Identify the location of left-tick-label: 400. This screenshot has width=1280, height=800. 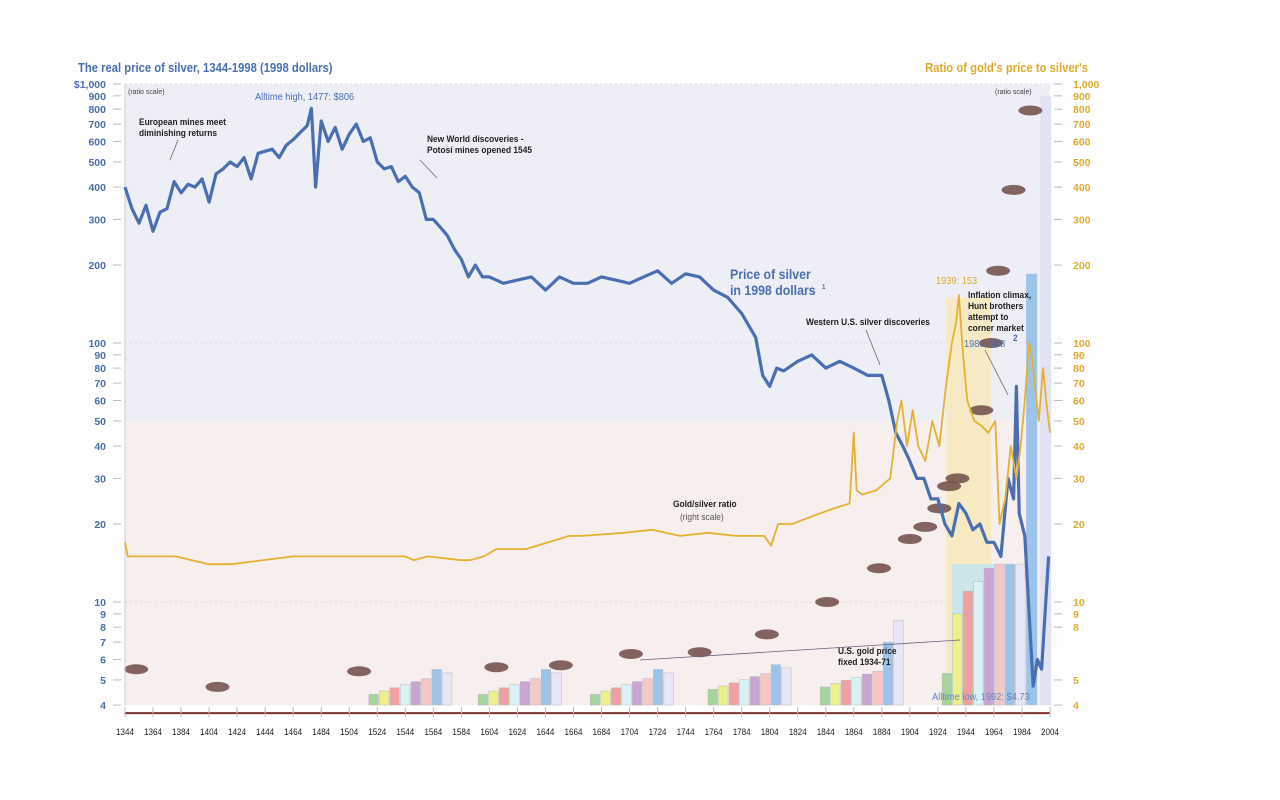
(97, 188).